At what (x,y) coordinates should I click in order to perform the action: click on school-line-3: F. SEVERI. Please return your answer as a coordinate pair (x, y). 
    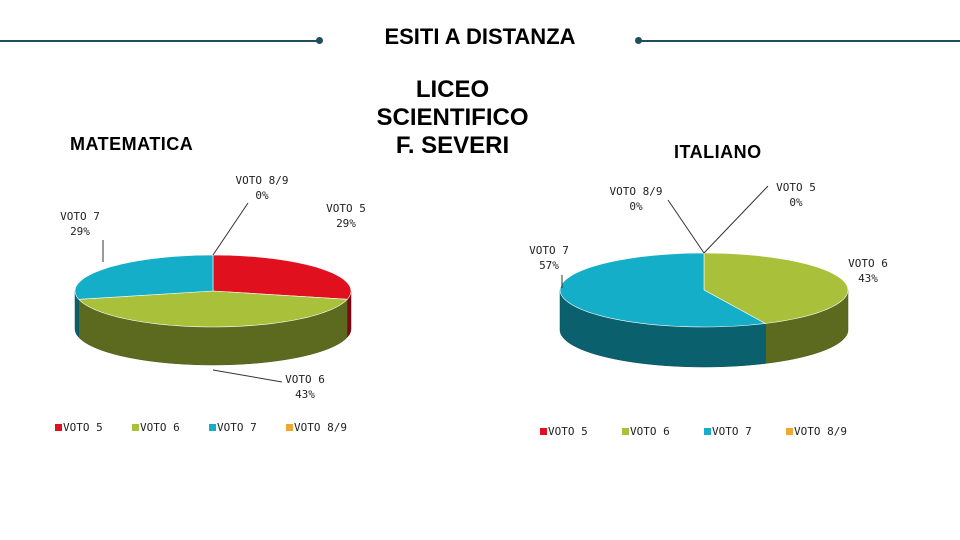
    Looking at the image, I should click on (452, 145).